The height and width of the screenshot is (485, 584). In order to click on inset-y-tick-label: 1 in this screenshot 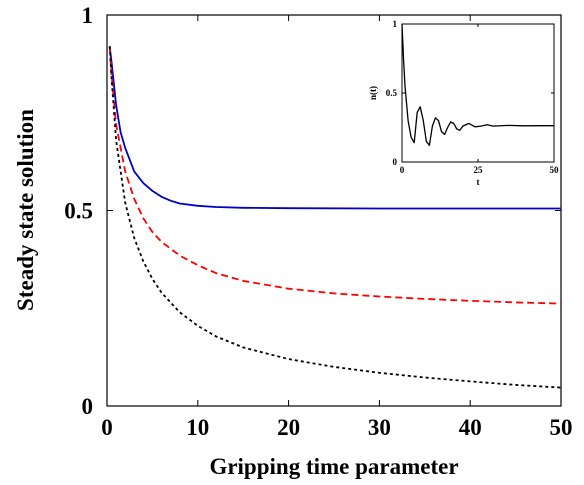, I will do `click(395, 24)`.